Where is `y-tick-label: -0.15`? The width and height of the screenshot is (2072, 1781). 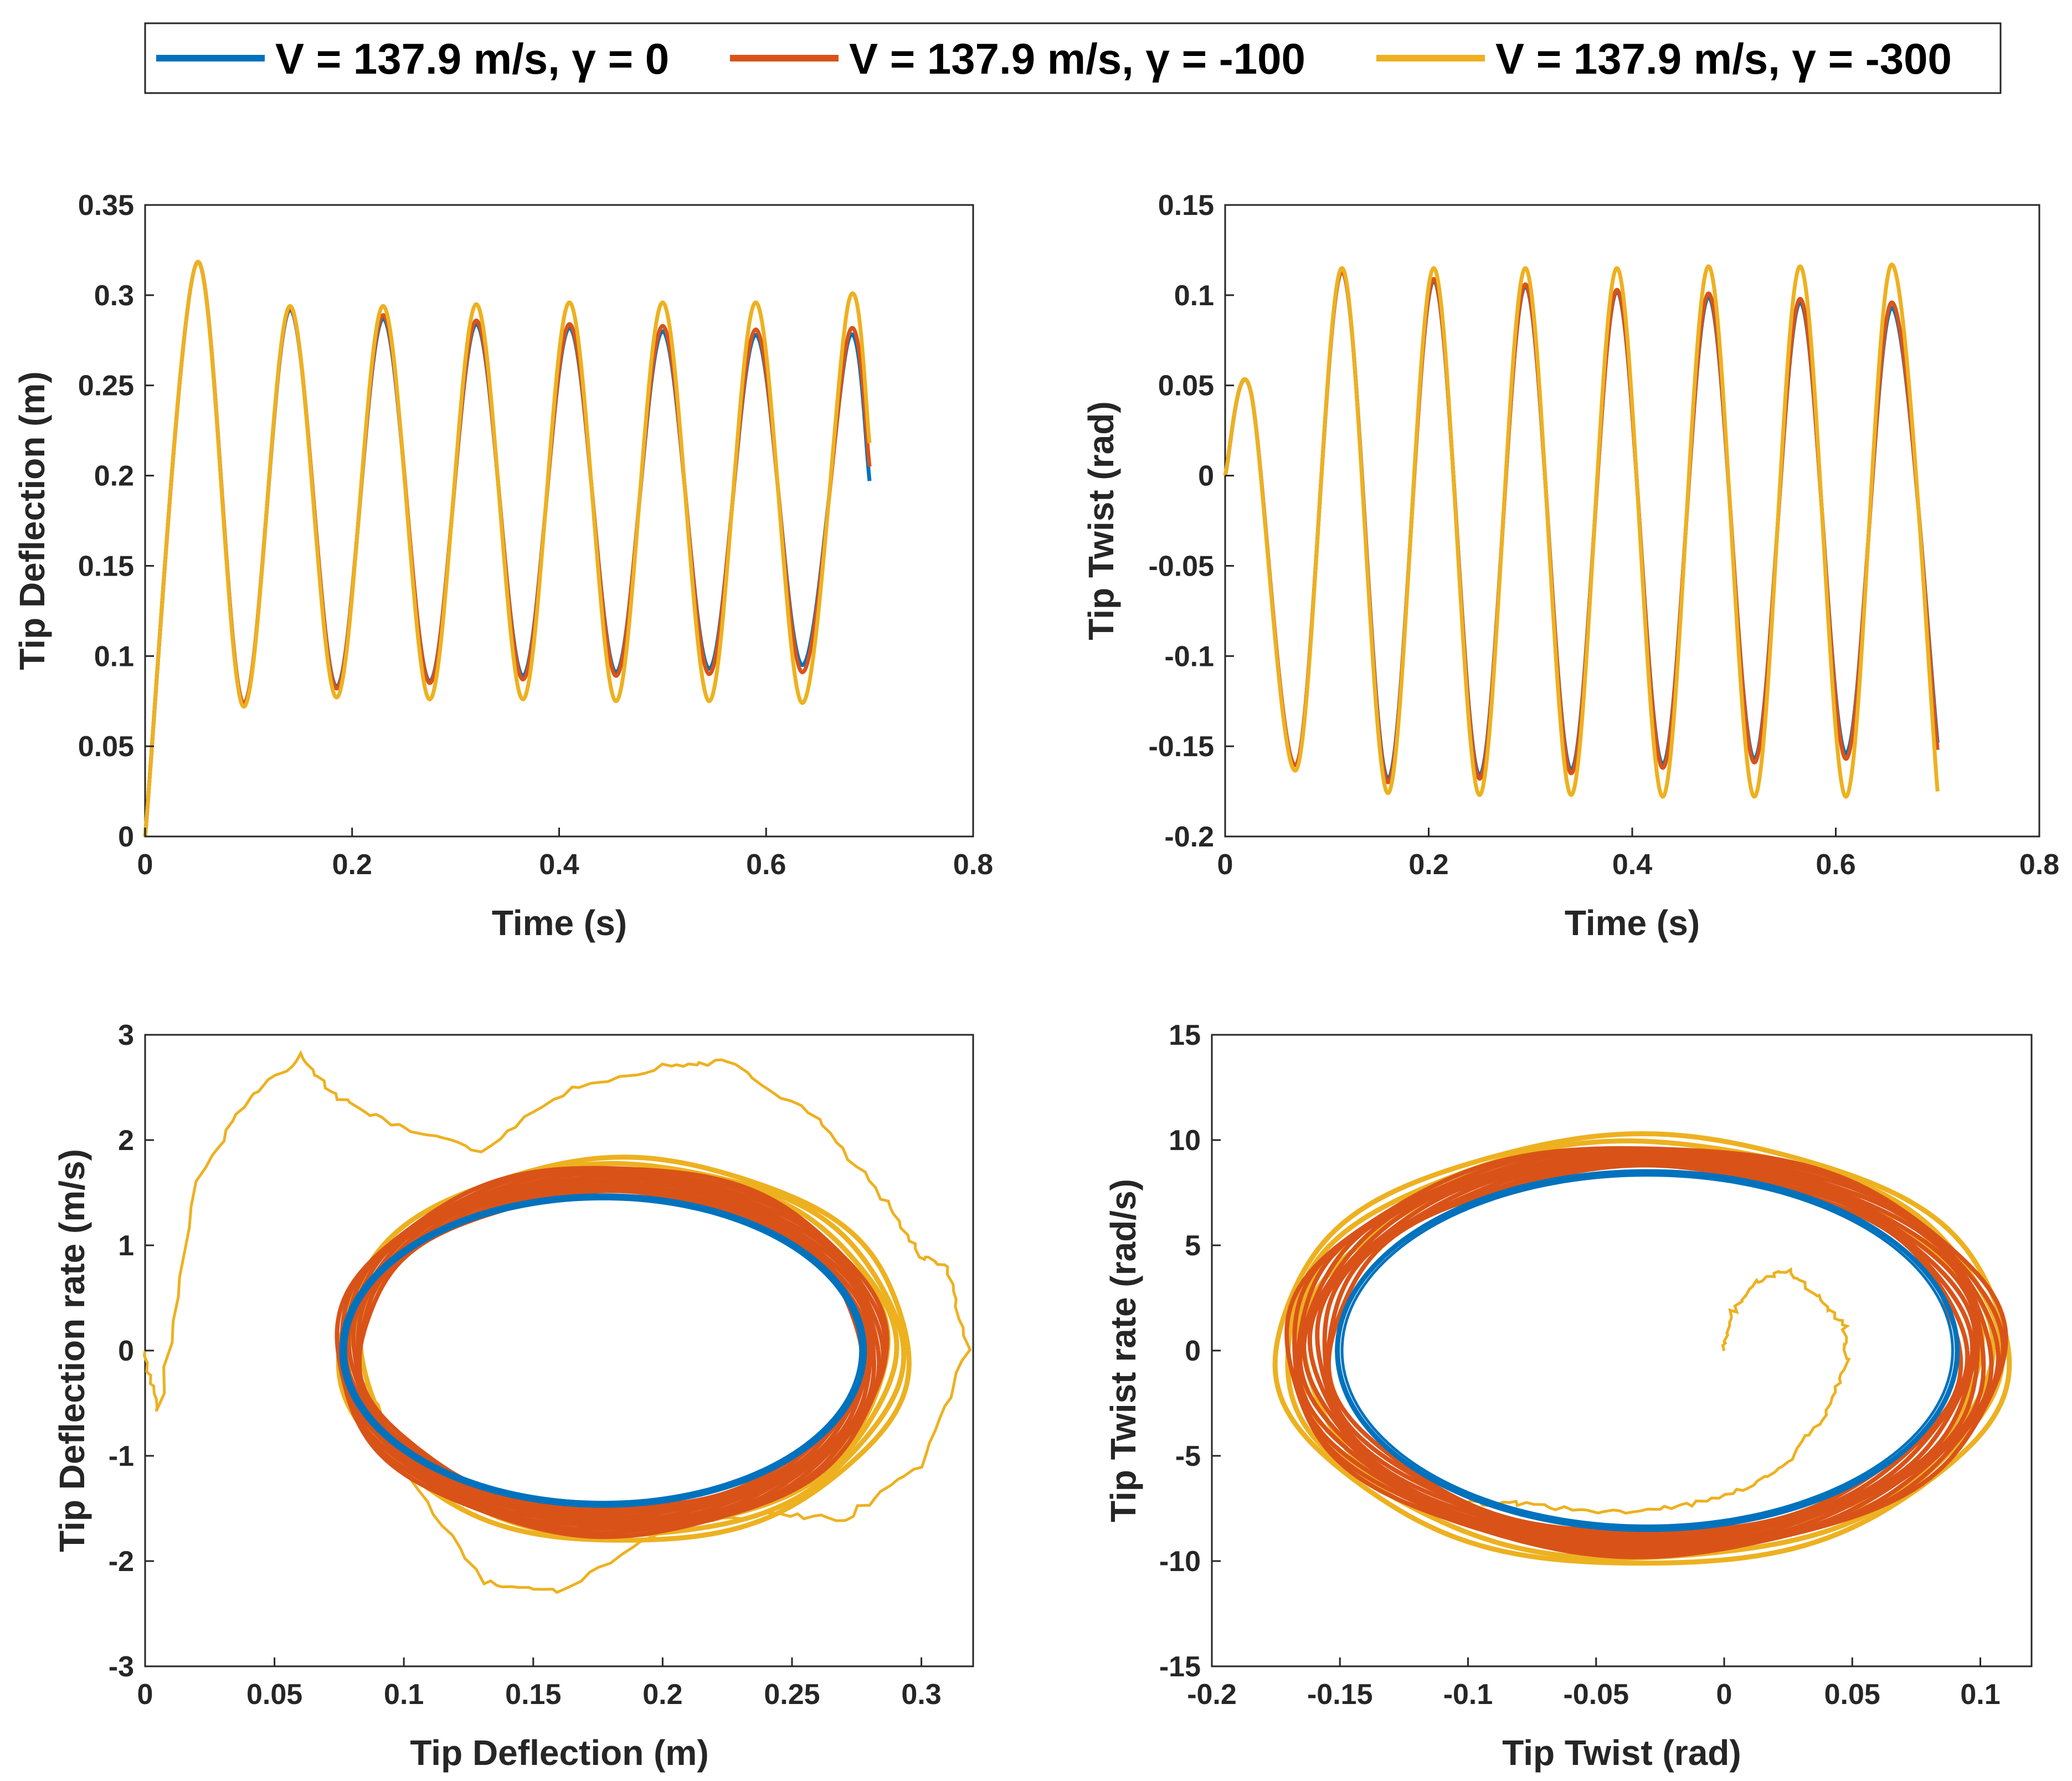 y-tick-label: -0.15 is located at coordinates (1181, 747).